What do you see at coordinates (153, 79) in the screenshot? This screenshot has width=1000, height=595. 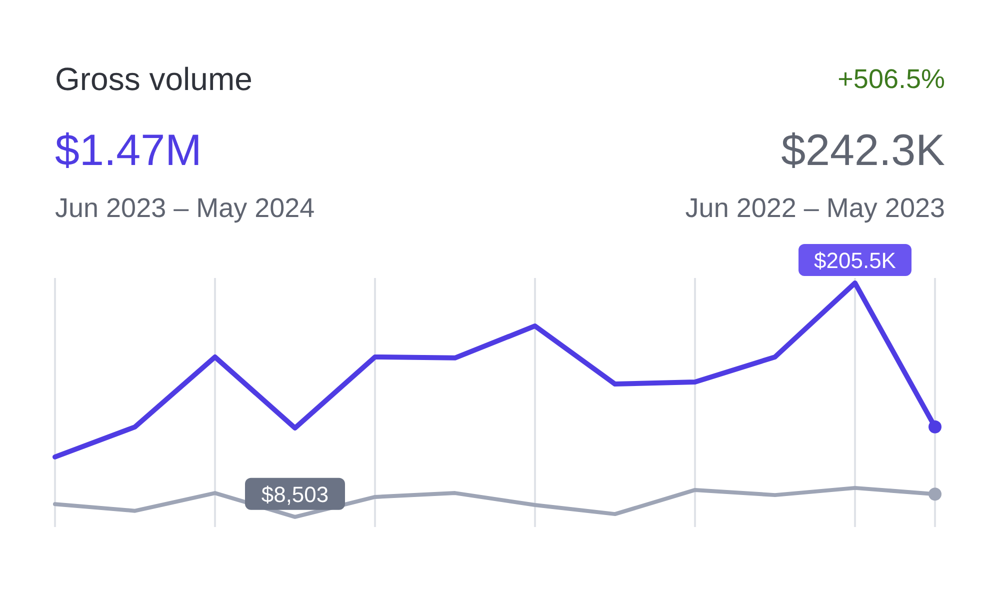 I see `chart-title: Gross volume` at bounding box center [153, 79].